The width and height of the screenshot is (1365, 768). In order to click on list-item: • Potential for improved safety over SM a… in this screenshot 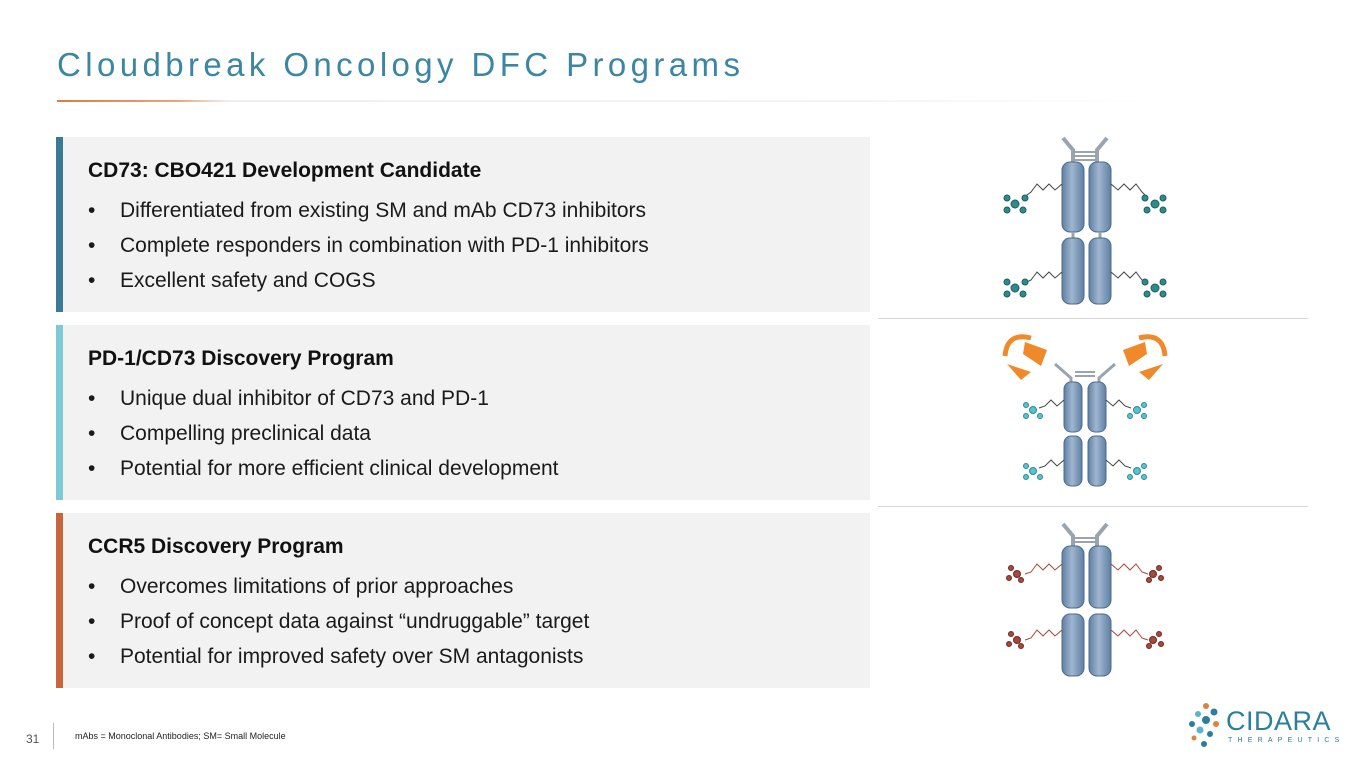, I will do `click(338, 661)`.